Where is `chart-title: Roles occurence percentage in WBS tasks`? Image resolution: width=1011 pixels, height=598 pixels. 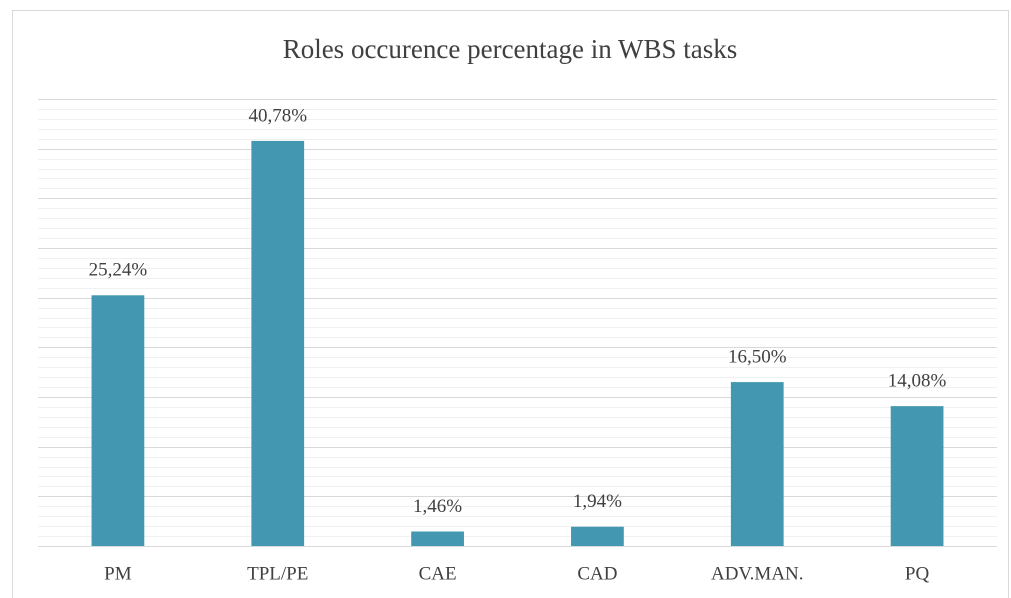
chart-title: Roles occurence percentage in WBS tasks is located at coordinates (510, 49).